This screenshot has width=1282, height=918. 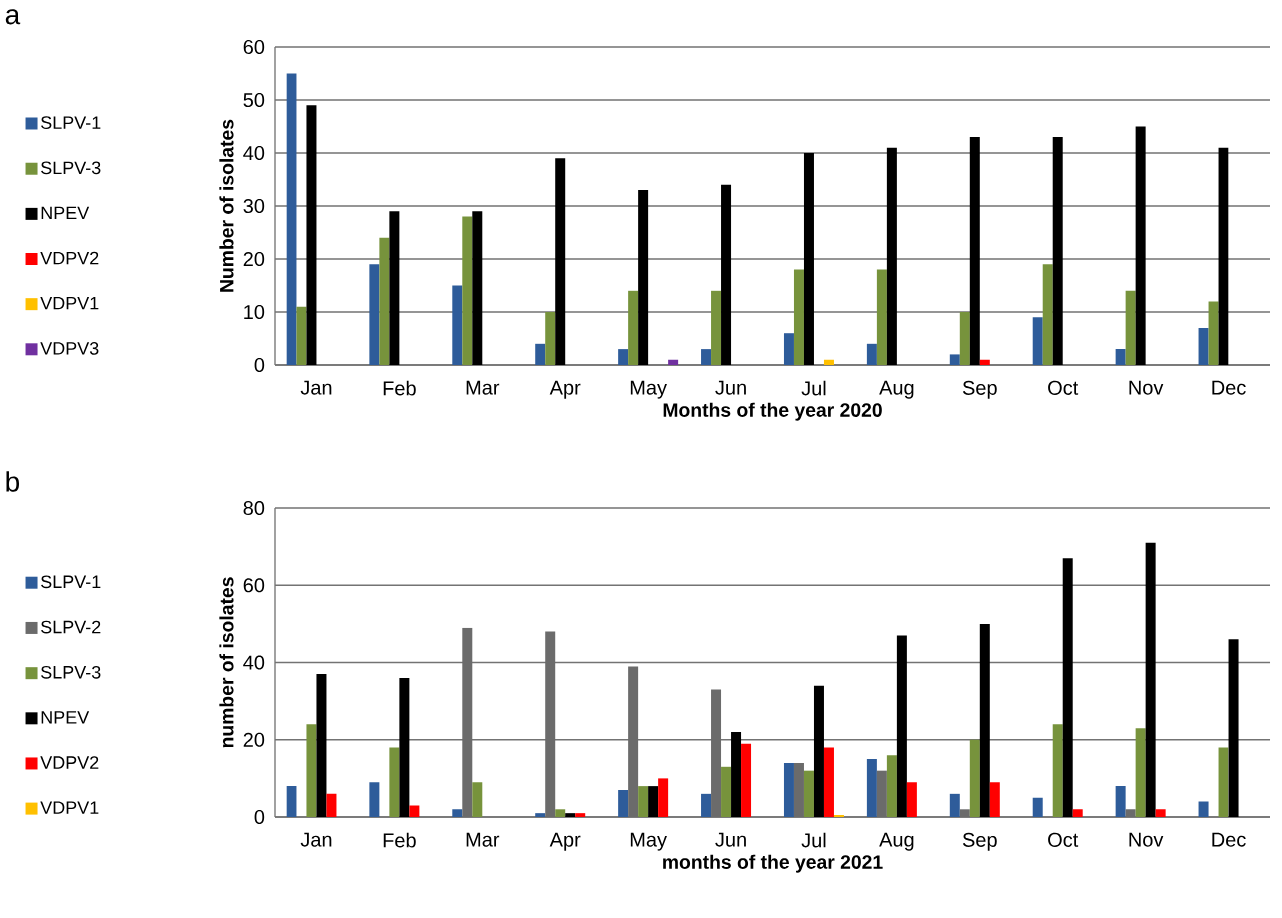 I want to click on legend-label: VDPV1, so click(x=69, y=807).